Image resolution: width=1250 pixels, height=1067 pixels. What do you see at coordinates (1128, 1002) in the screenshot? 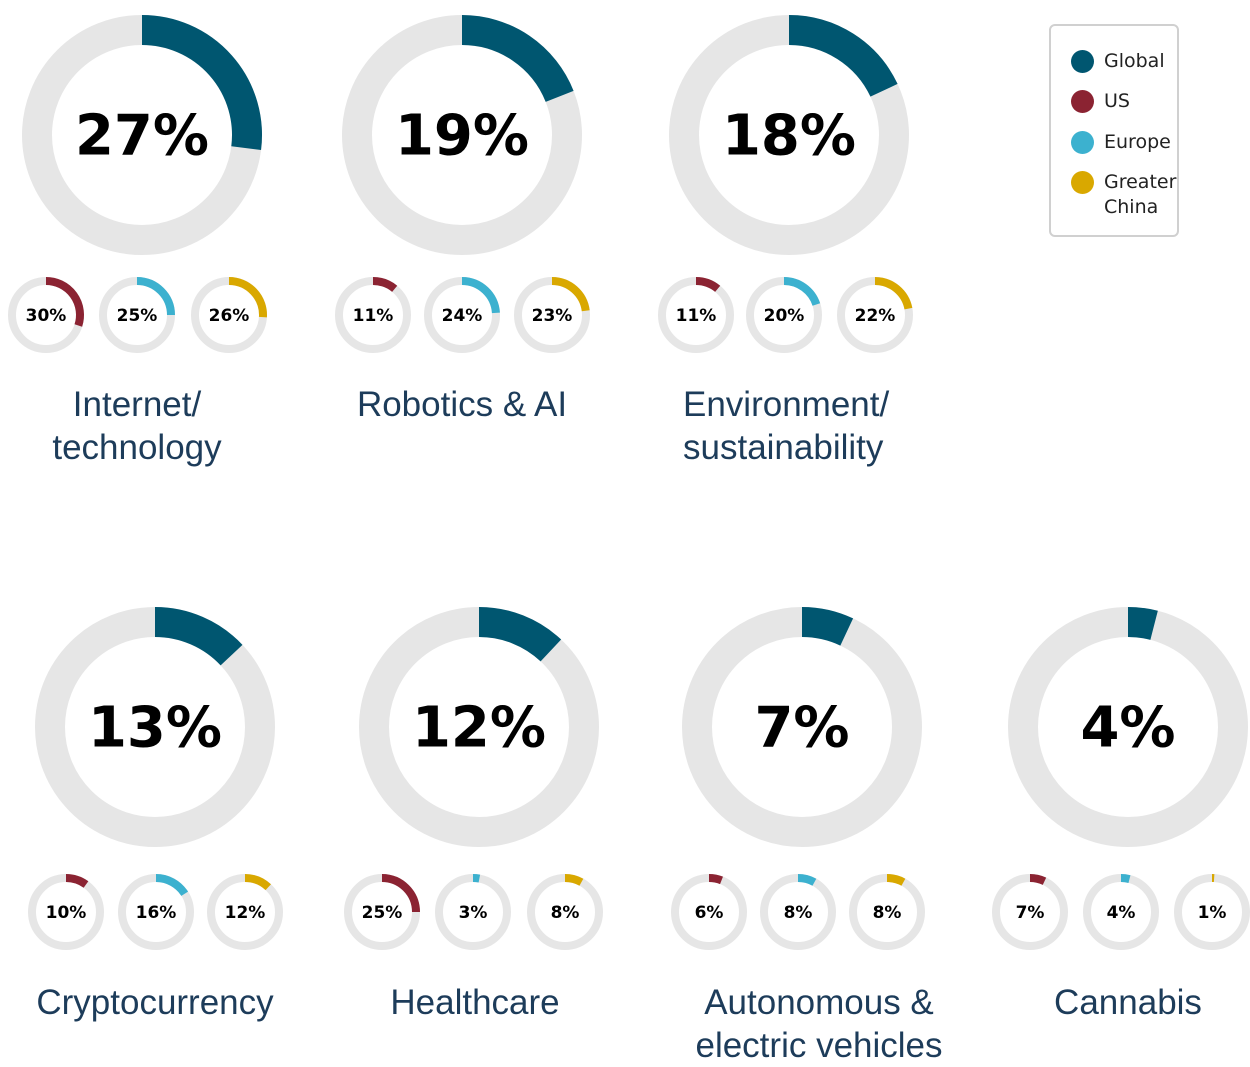
I see `category-label: Cannabis` at bounding box center [1128, 1002].